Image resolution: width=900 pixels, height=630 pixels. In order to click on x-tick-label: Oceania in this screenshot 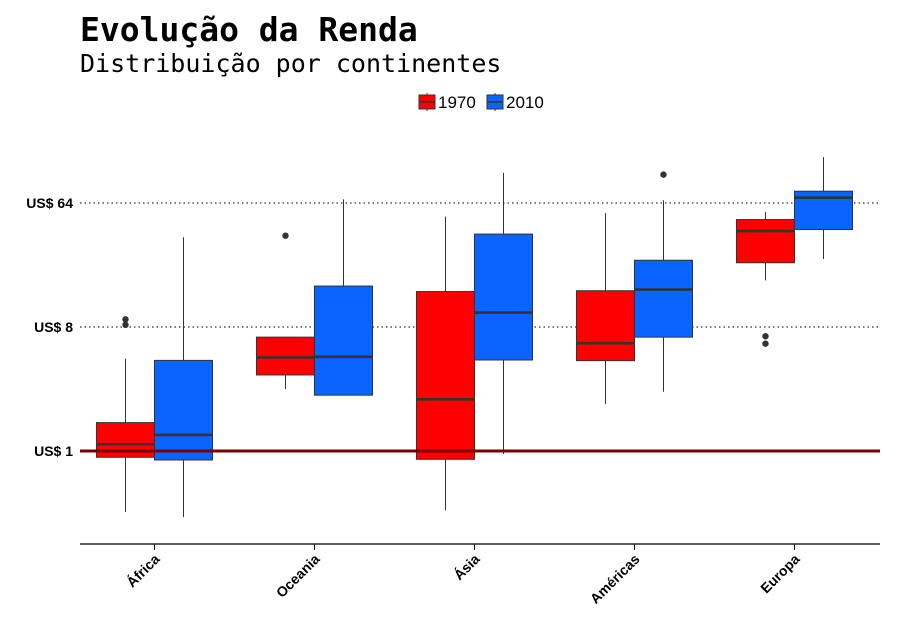, I will do `click(298, 576)`.